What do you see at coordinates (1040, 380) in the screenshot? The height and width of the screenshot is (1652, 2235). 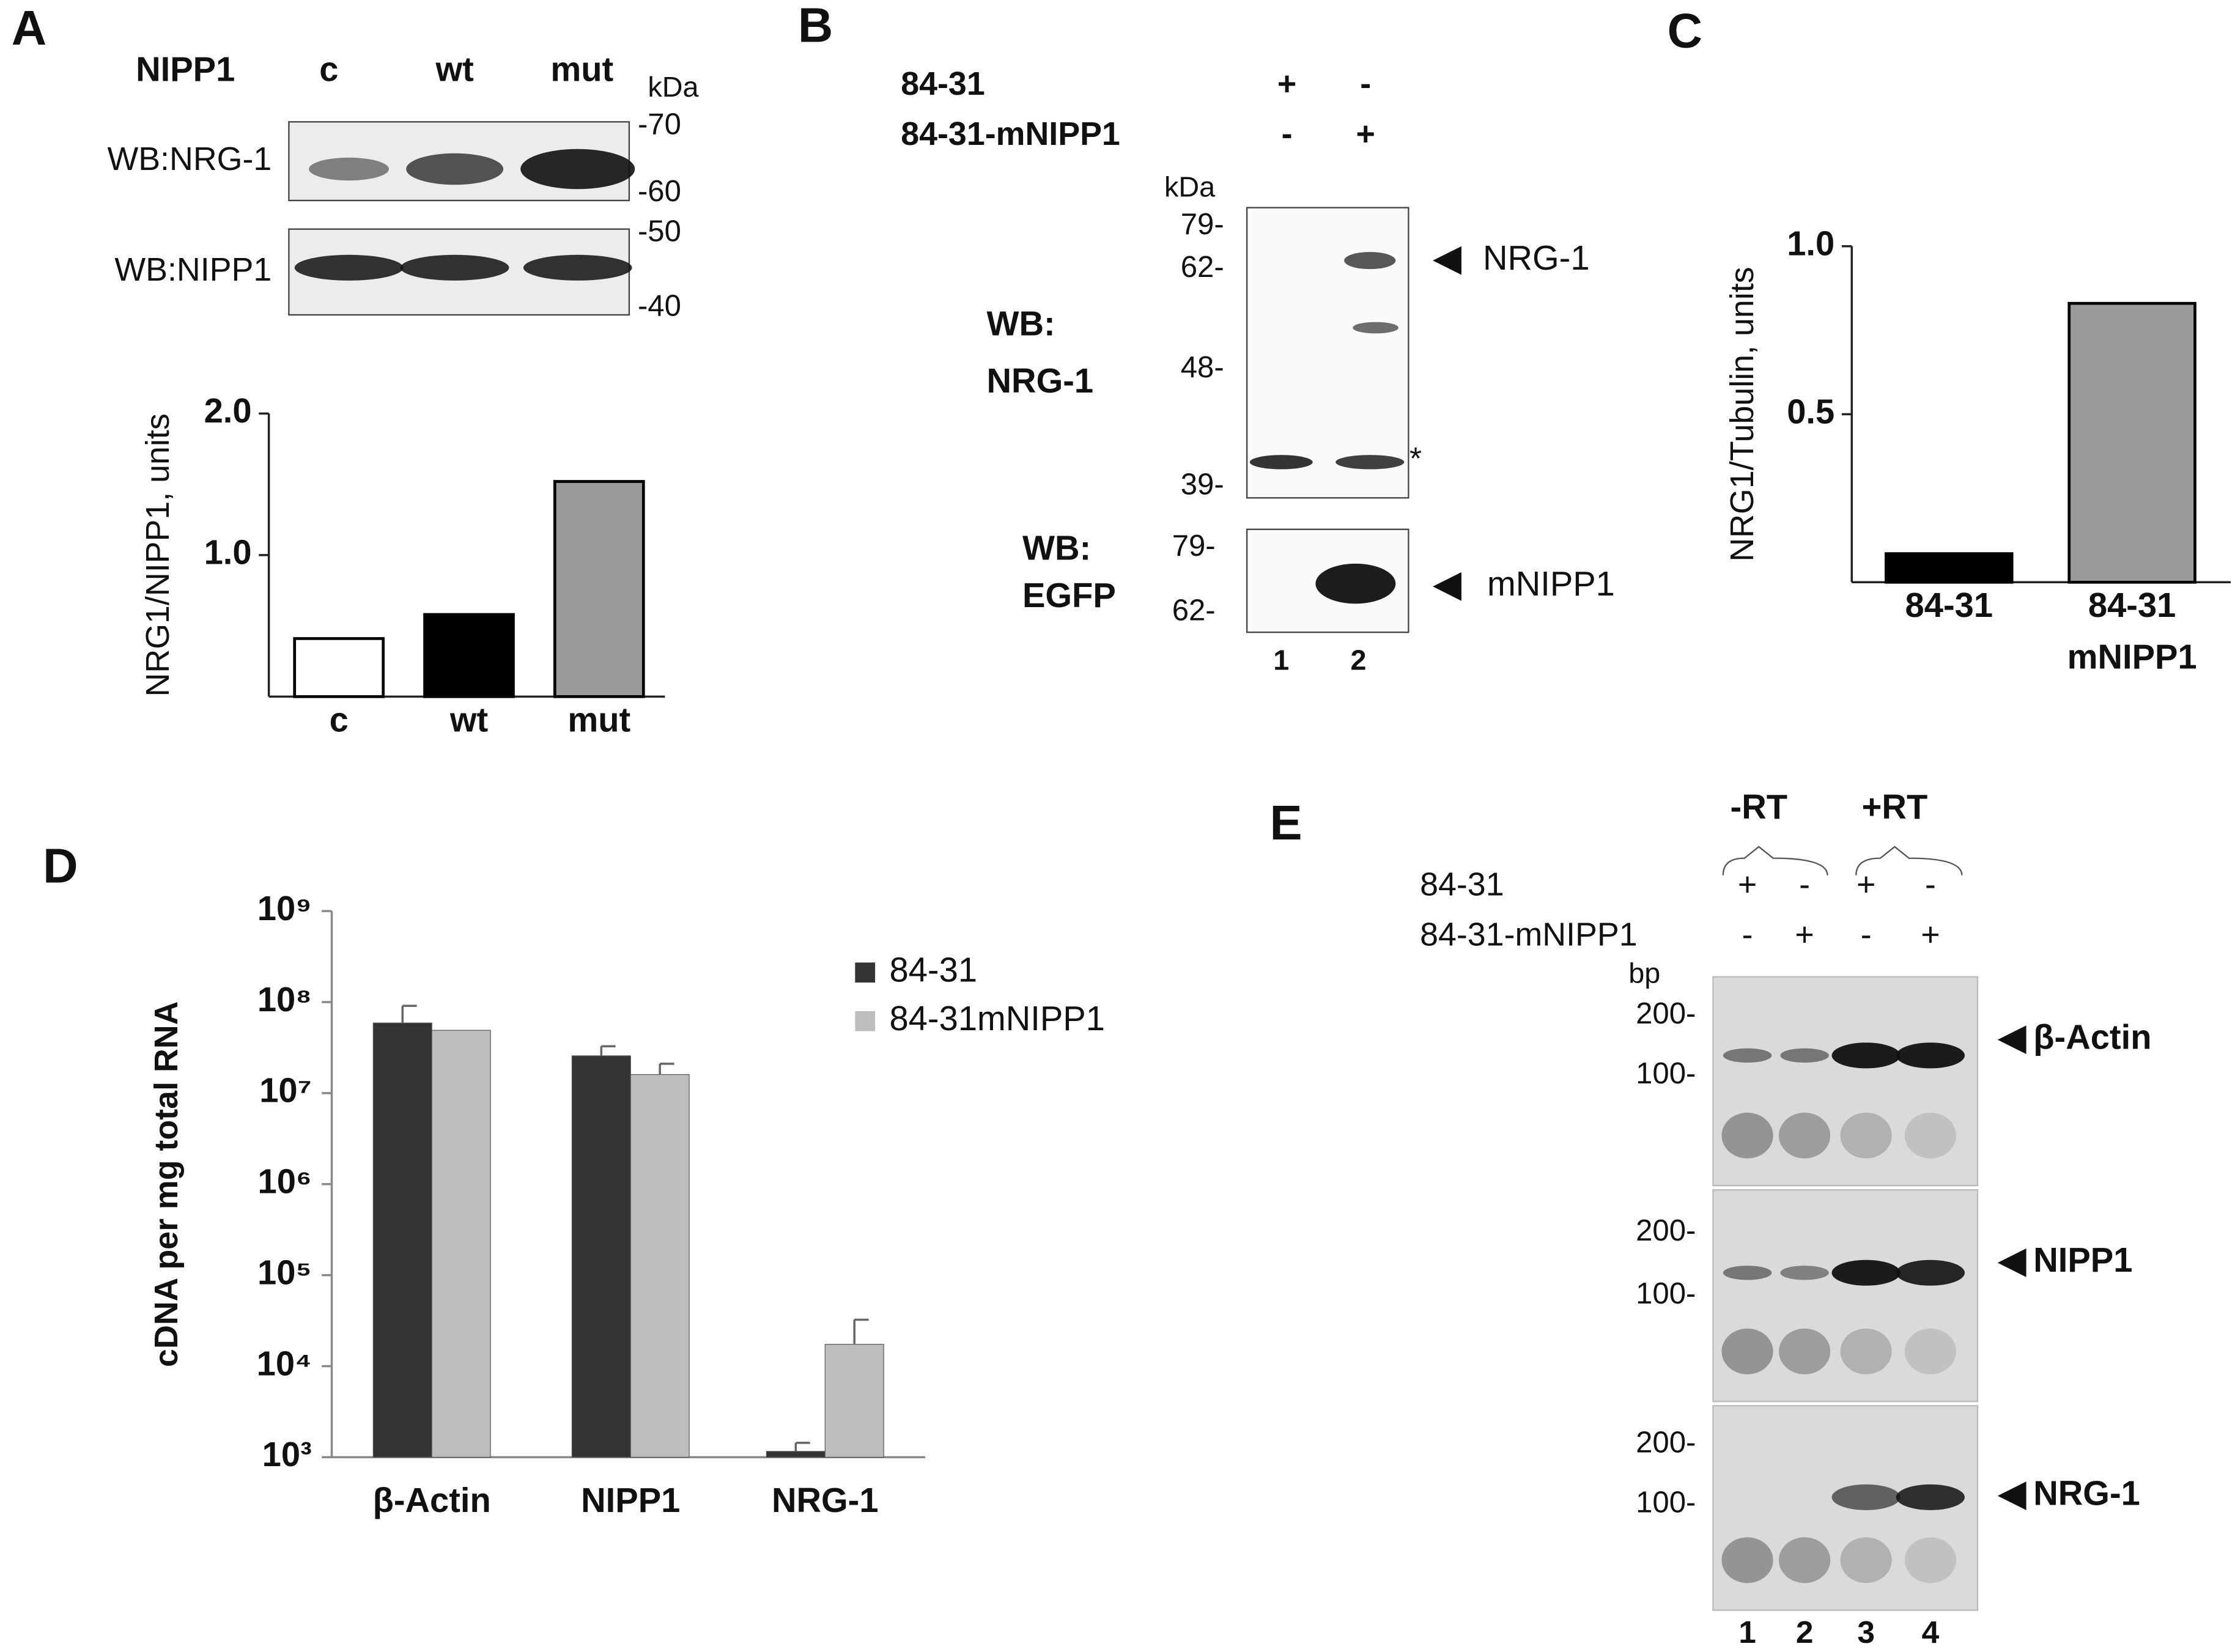 I see `blot-label: NRG-1` at bounding box center [1040, 380].